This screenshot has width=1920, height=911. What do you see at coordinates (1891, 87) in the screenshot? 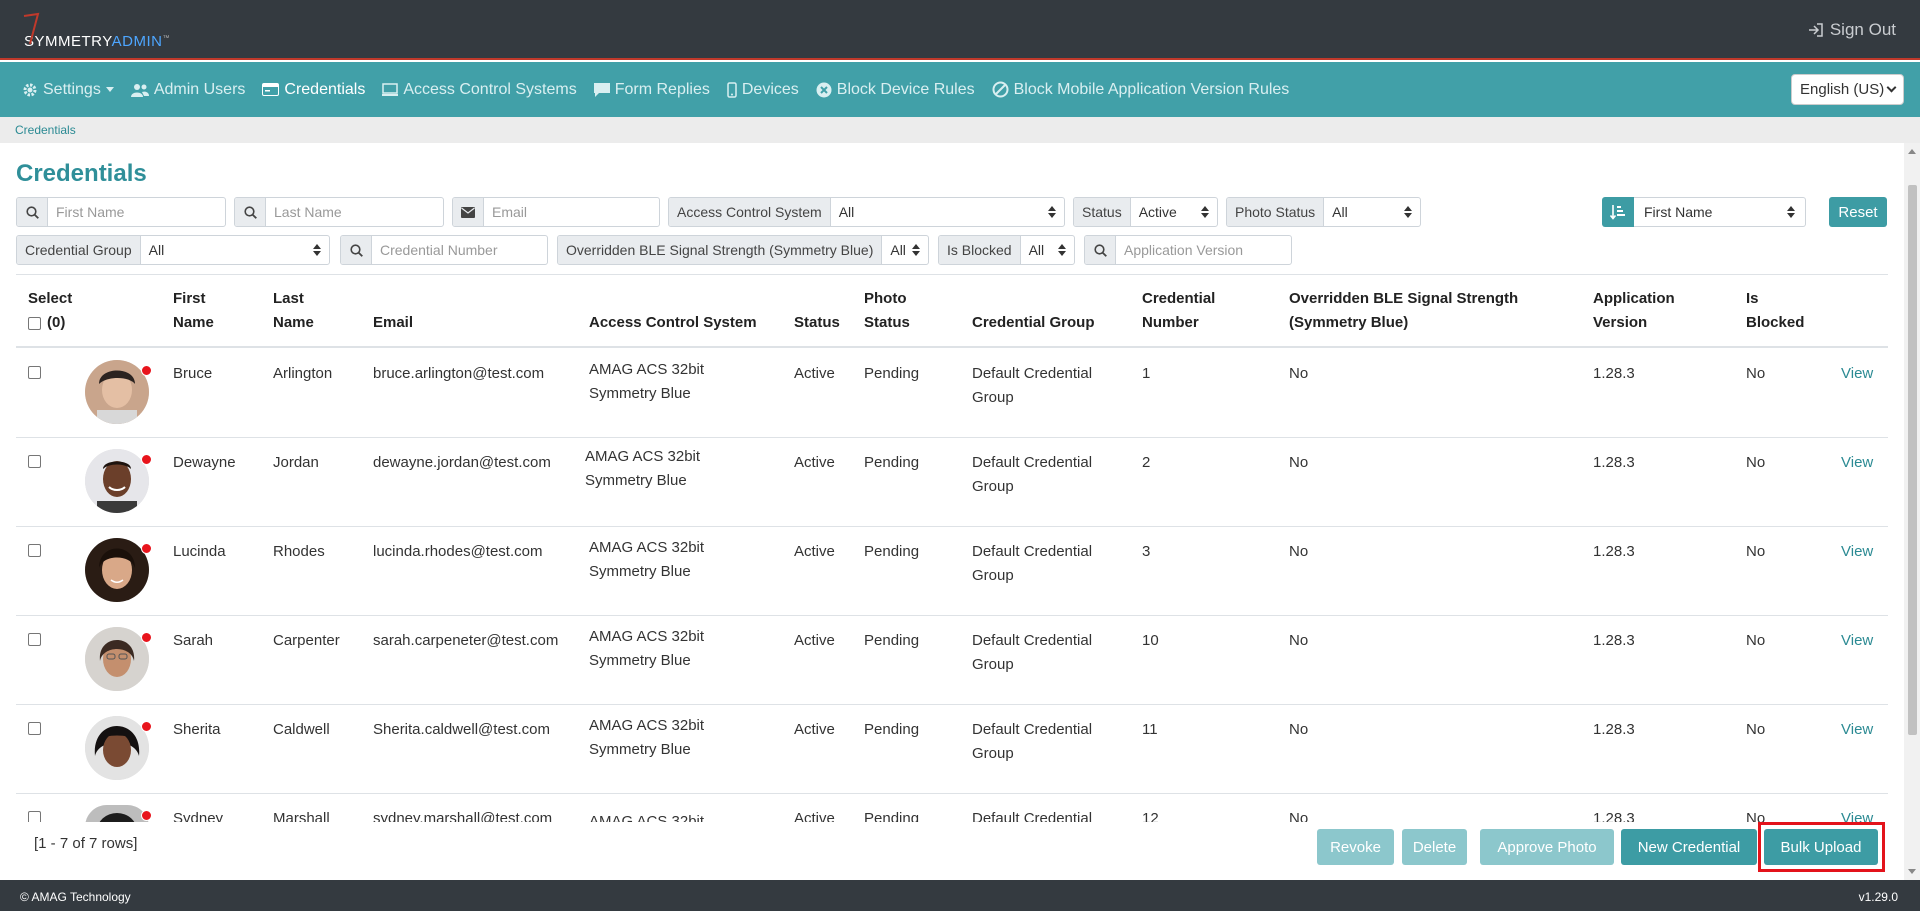
I see `chevron-down-icon` at bounding box center [1891, 87].